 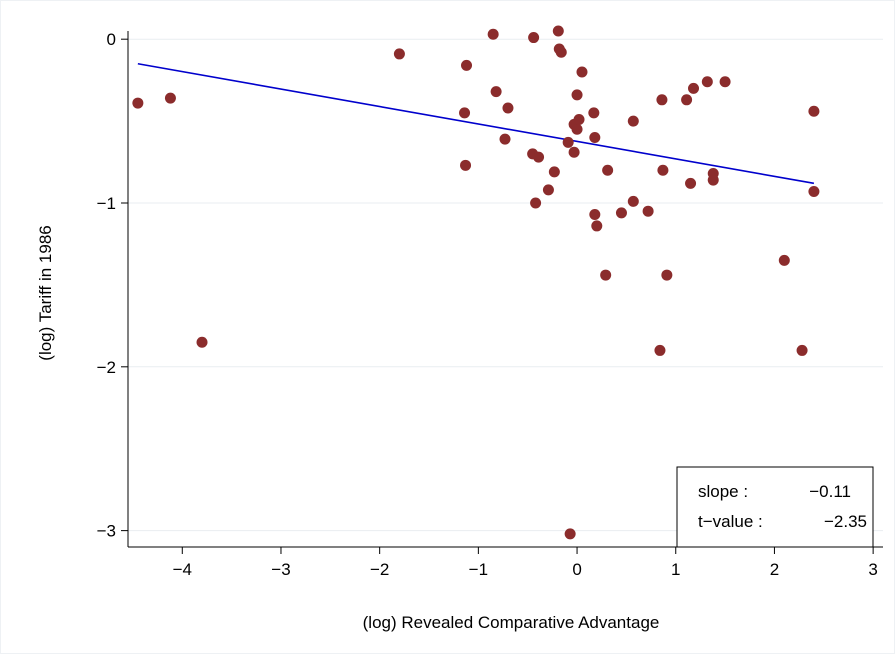 I want to click on fit-line, so click(x=476, y=123).